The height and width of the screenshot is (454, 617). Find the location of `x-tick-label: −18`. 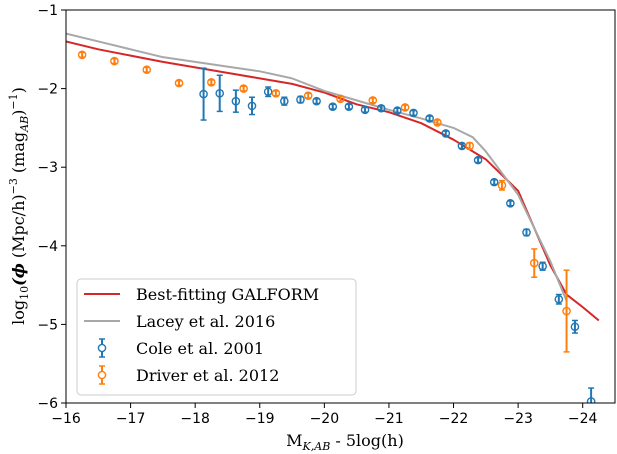

x-tick-label: −18 is located at coordinates (195, 419).